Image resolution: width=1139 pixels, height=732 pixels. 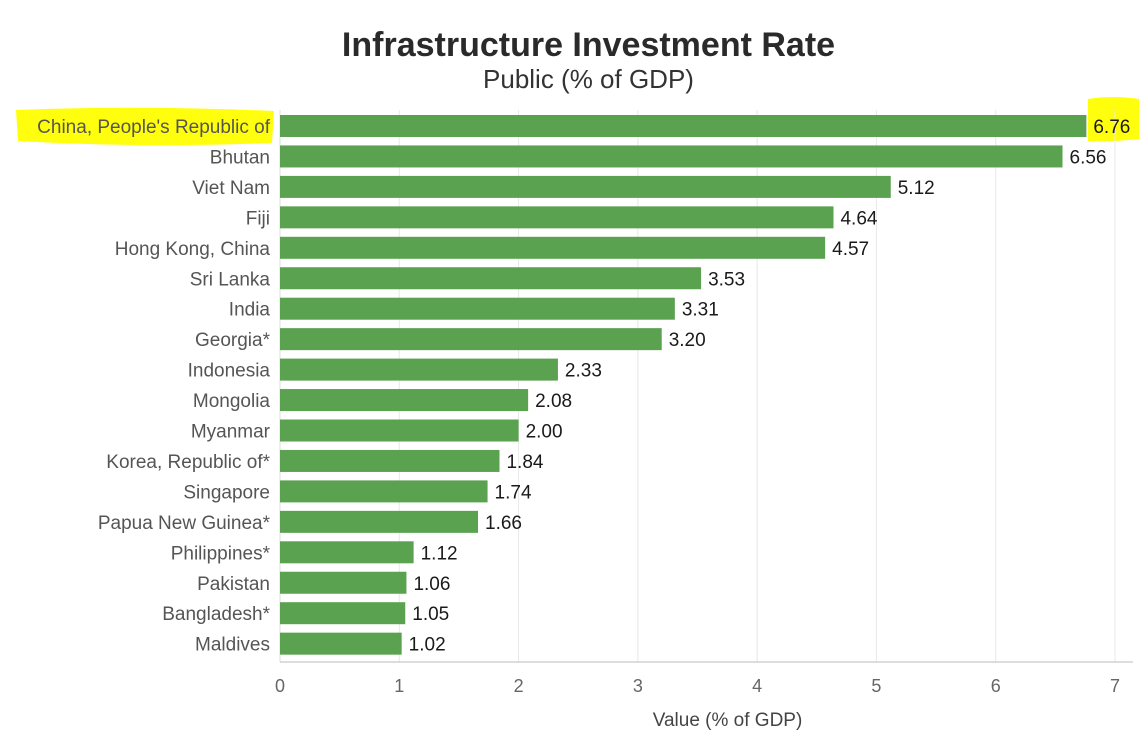 I want to click on chart-subtitle: Public (% of GDP), so click(x=588, y=79).